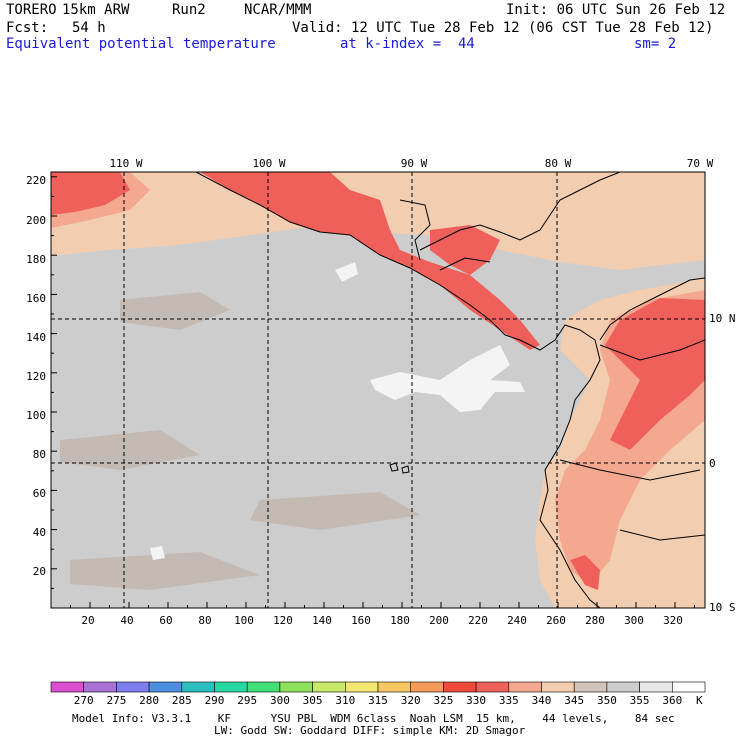 This screenshot has width=740, height=740. I want to click on lon-label: 70 W, so click(700, 163).